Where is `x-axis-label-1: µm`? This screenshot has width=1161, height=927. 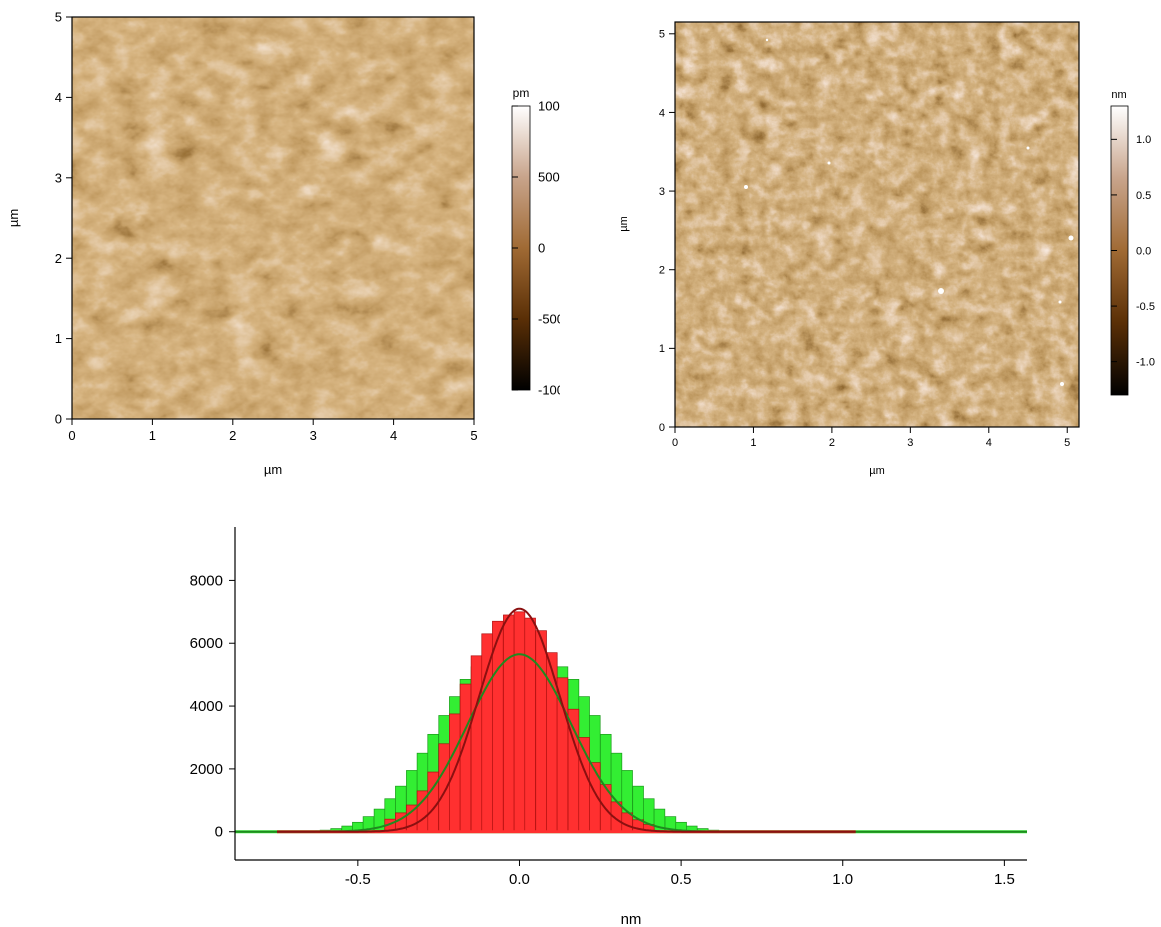 x-axis-label-1: µm is located at coordinates (273, 469).